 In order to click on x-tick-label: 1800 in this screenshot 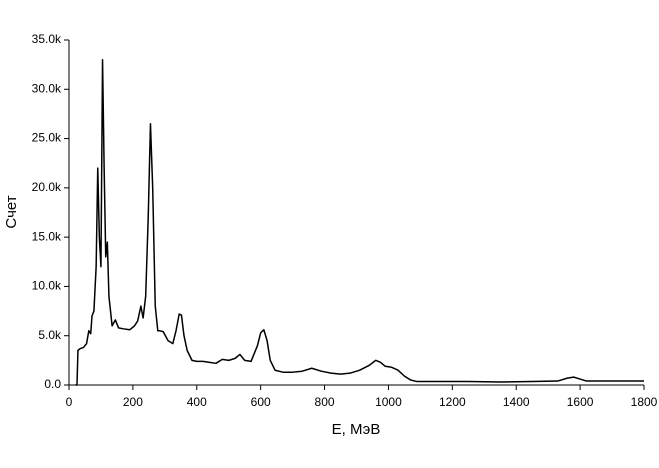, I will do `click(644, 402)`.